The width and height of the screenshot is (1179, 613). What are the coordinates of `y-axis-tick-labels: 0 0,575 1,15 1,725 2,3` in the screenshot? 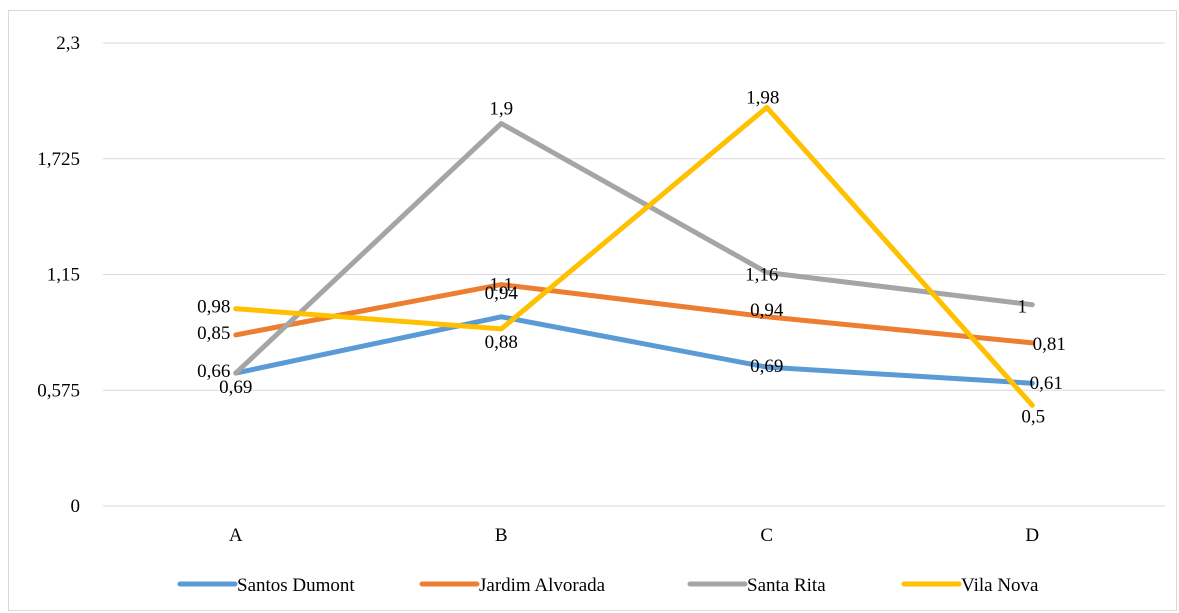 It's located at (58, 275).